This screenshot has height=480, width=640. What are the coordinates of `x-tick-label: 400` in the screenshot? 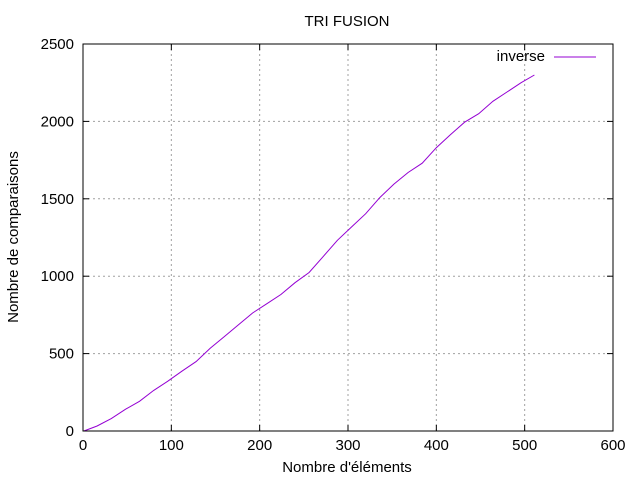 It's located at (436, 445).